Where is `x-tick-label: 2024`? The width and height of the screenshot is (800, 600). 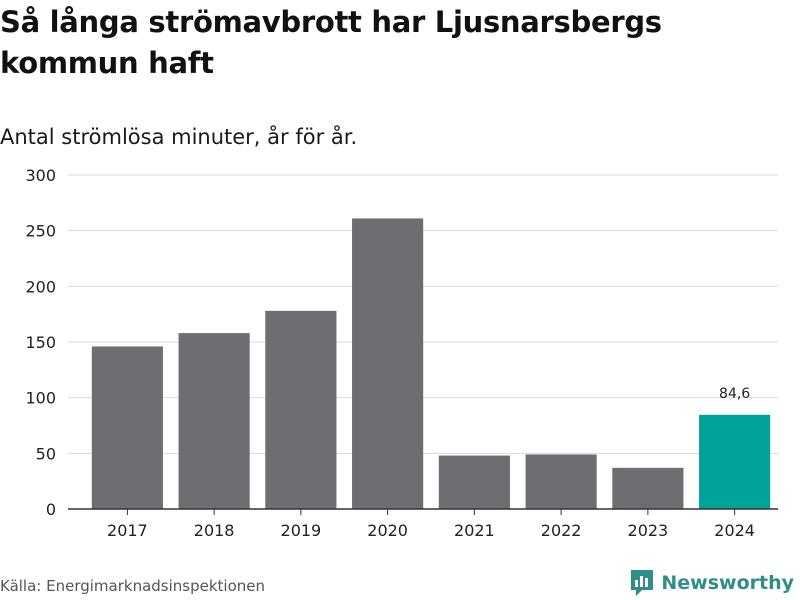 x-tick-label: 2024 is located at coordinates (734, 530).